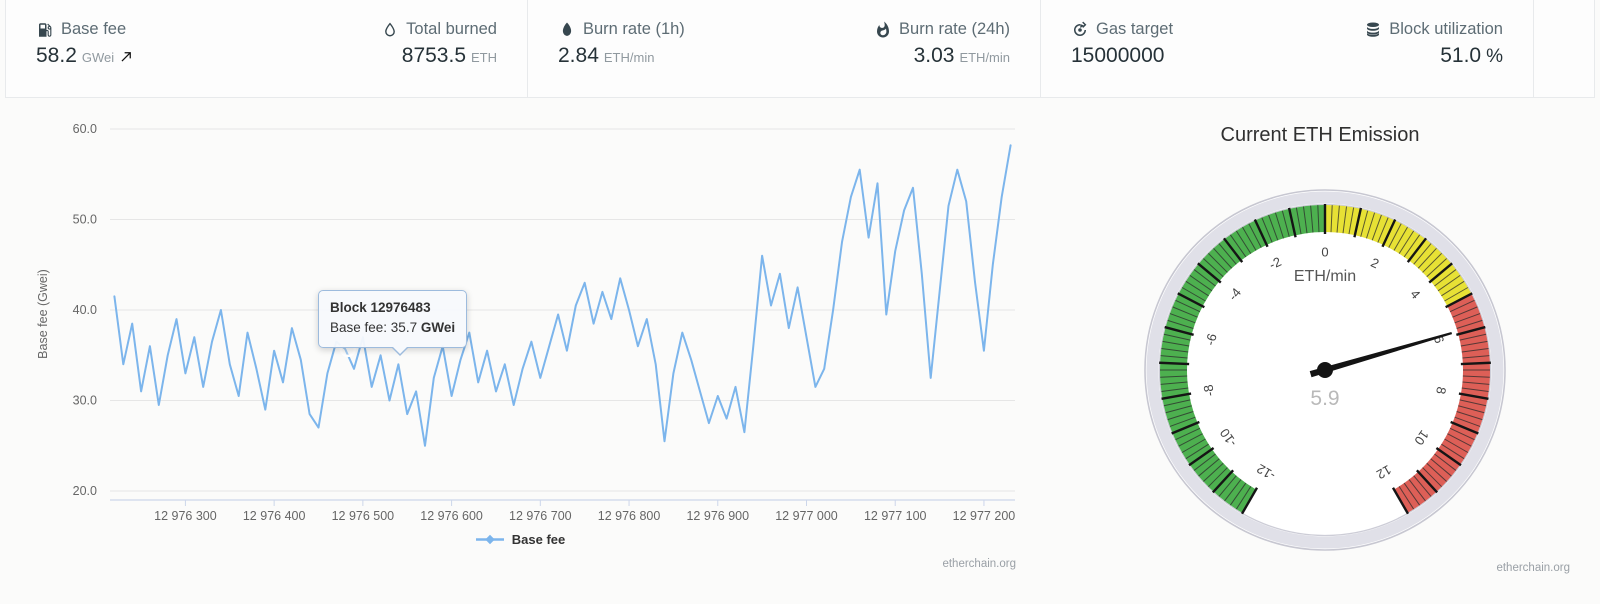 The width and height of the screenshot is (1600, 604). I want to click on tooltip-base-fee: Base fee: 35.7 GWei, so click(393, 328).